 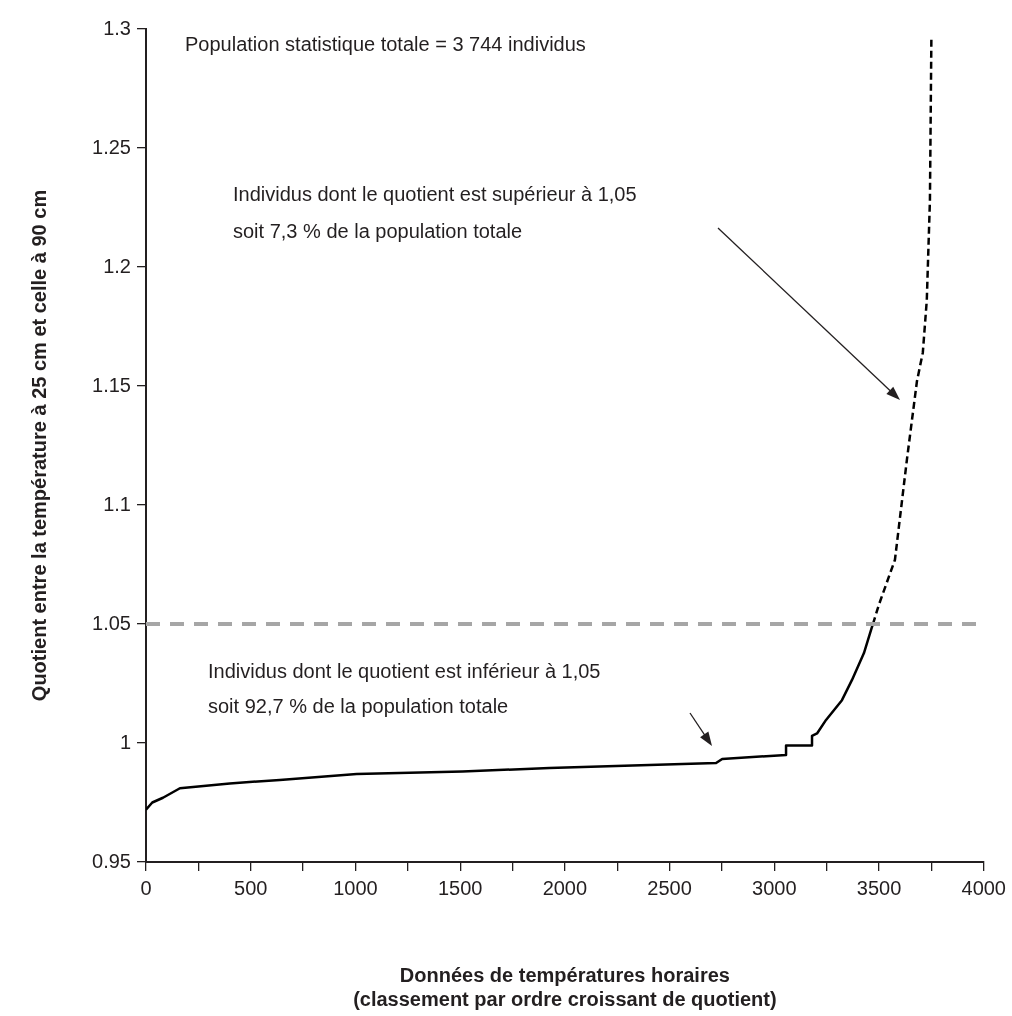 What do you see at coordinates (111, 146) in the screenshot?
I see `y-tick-label: 1.25` at bounding box center [111, 146].